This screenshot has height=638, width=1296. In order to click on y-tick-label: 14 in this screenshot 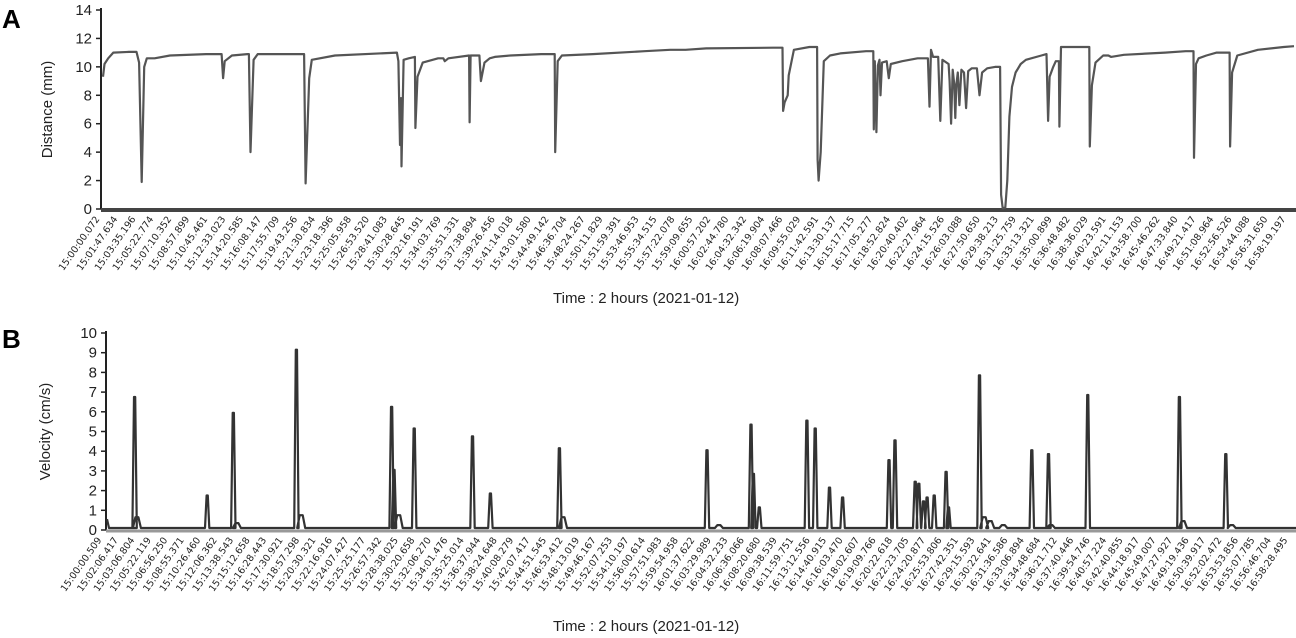, I will do `click(83, 10)`.